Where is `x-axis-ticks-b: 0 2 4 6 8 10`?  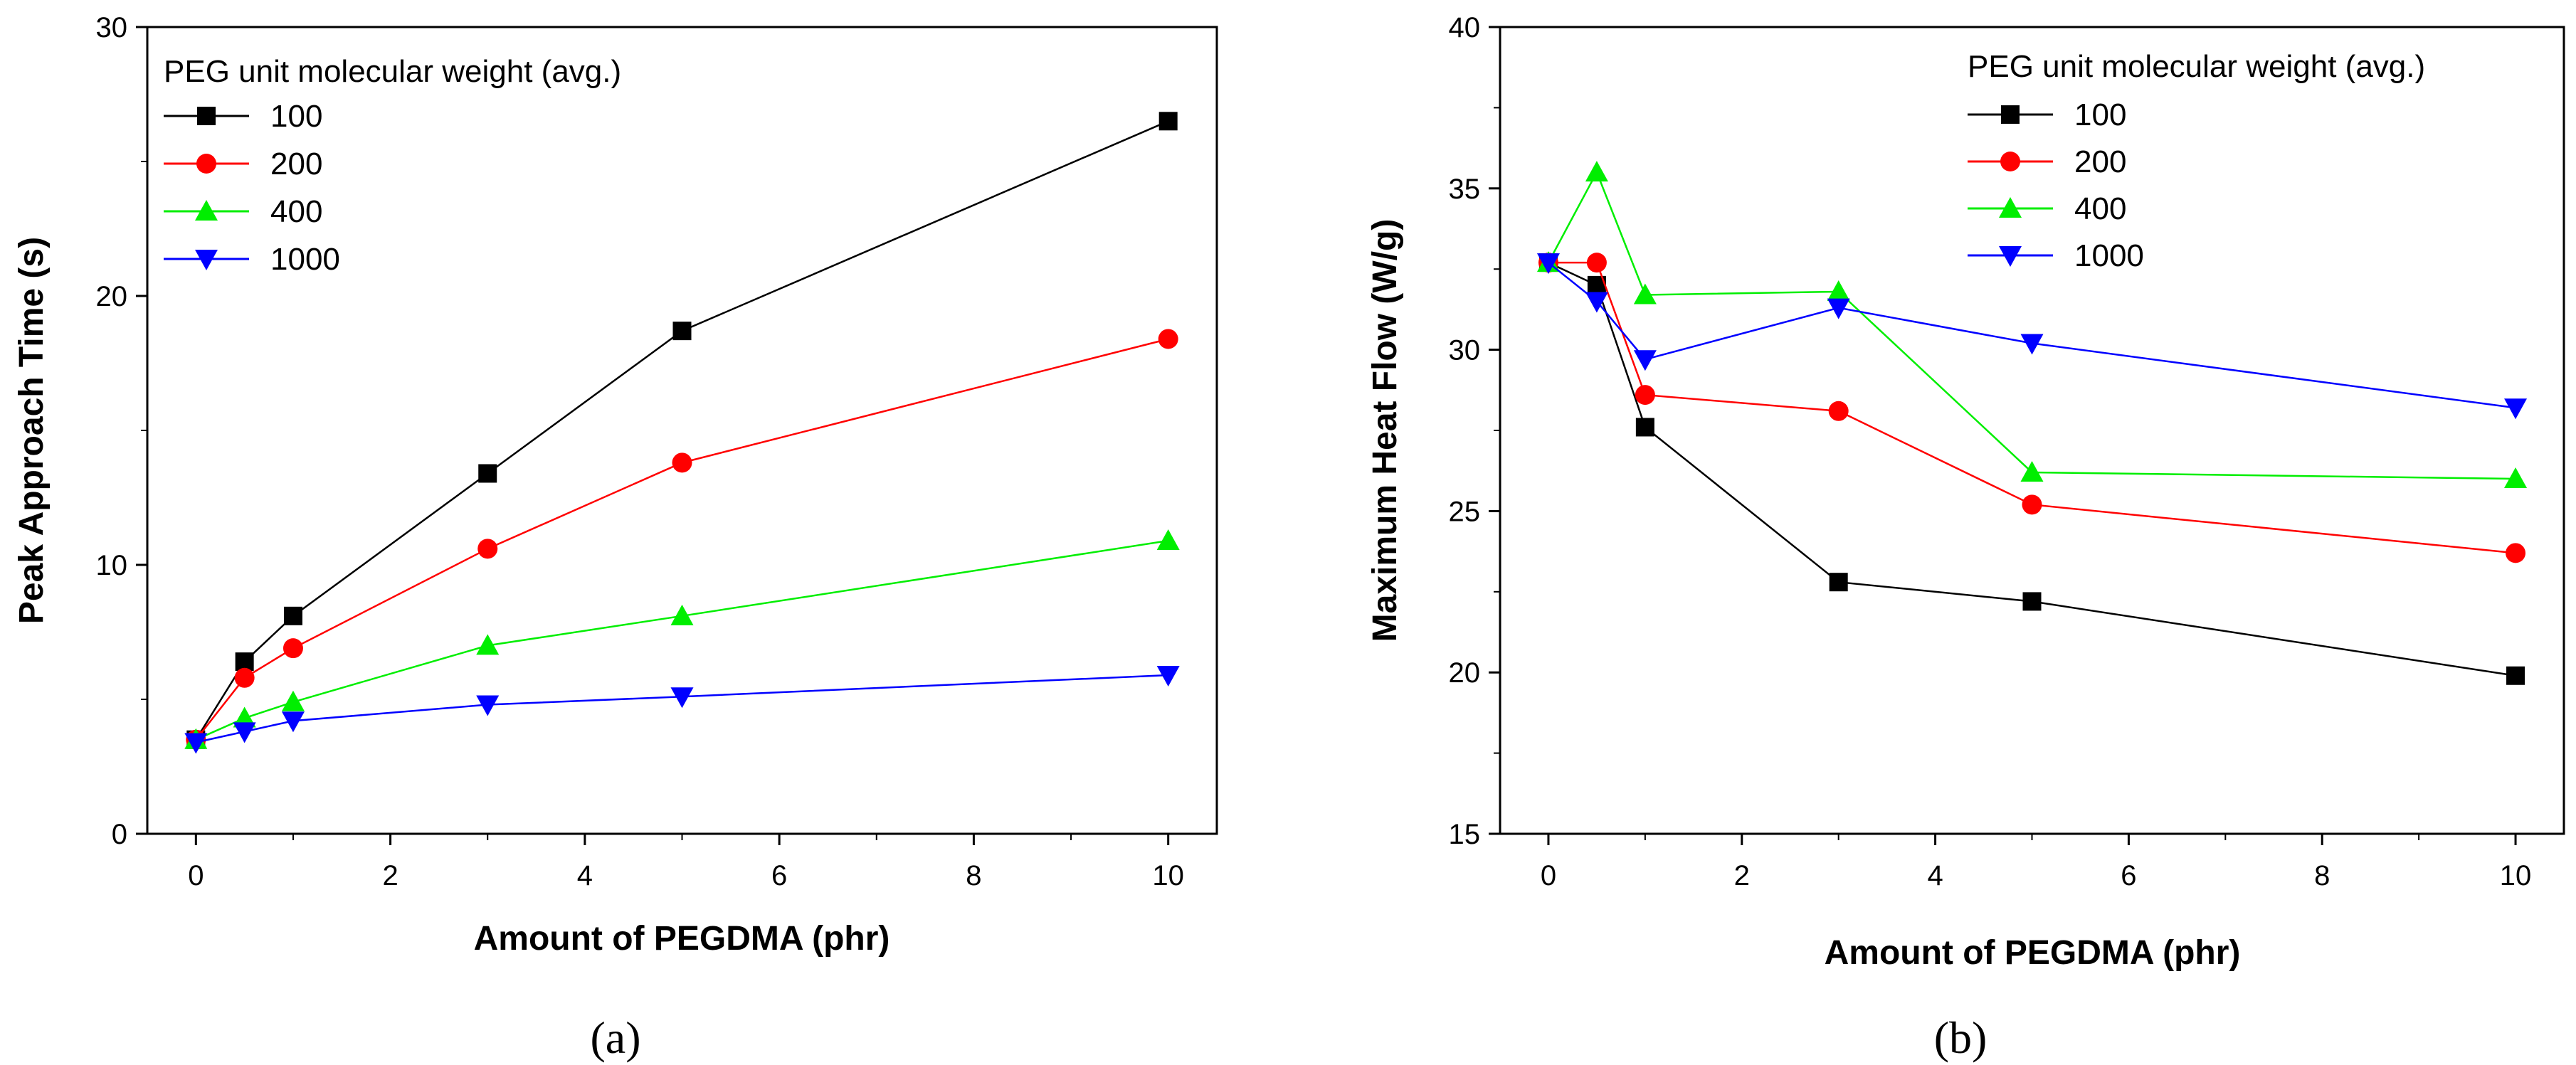 x-axis-ticks-b: 0 2 4 6 8 10 is located at coordinates (2036, 863).